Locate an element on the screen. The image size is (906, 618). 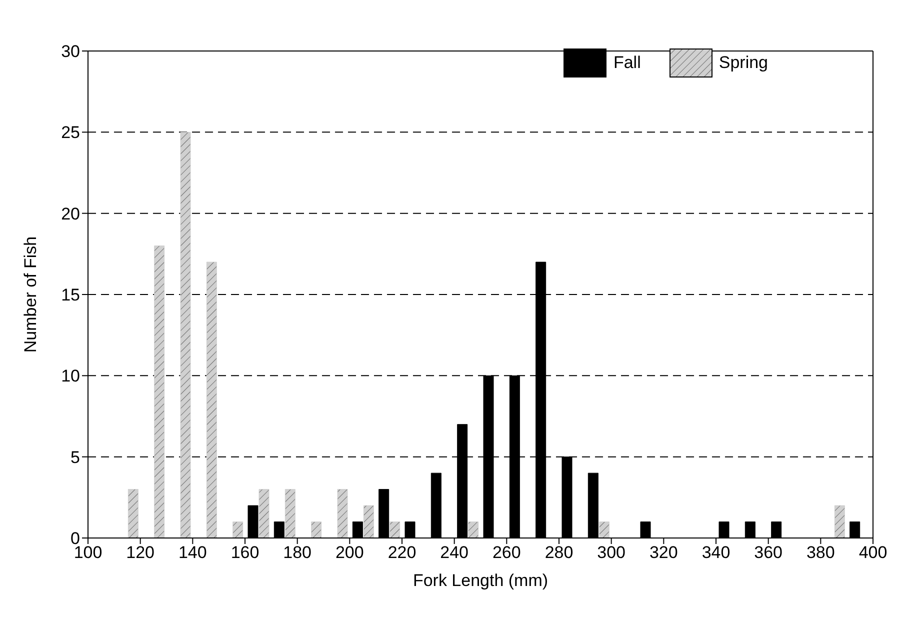
x-tick-label: 280 is located at coordinates (559, 552).